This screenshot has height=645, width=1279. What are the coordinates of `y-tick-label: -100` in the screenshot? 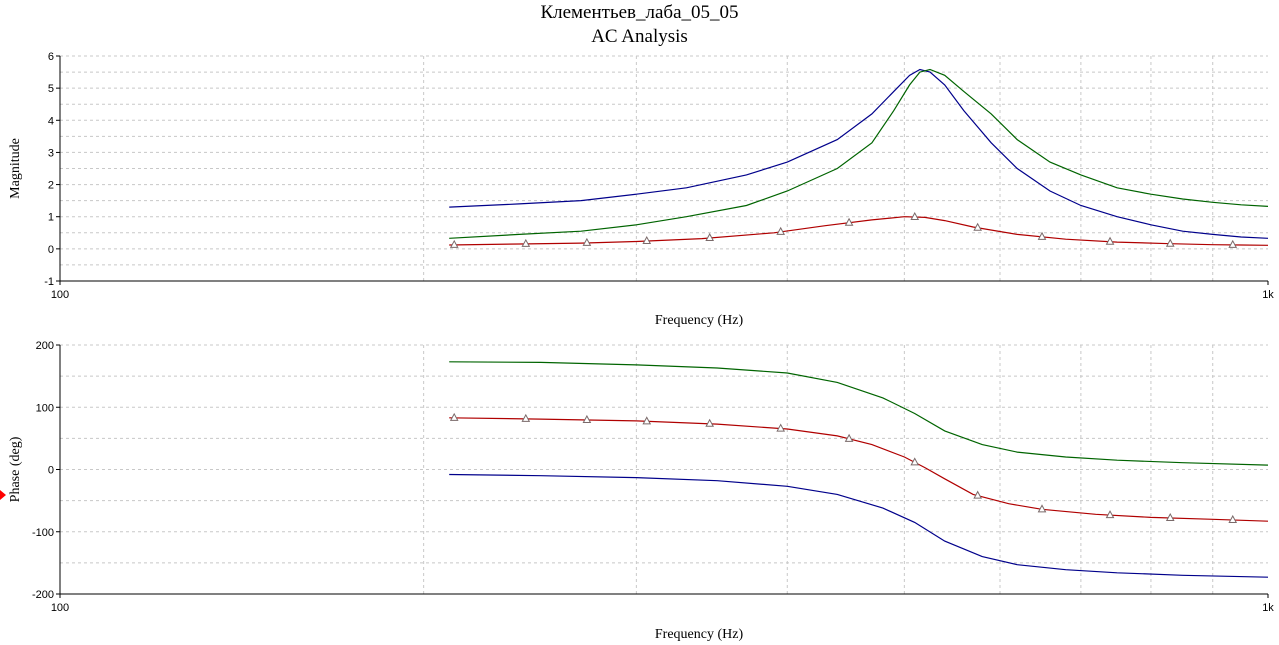 It's located at (43, 533).